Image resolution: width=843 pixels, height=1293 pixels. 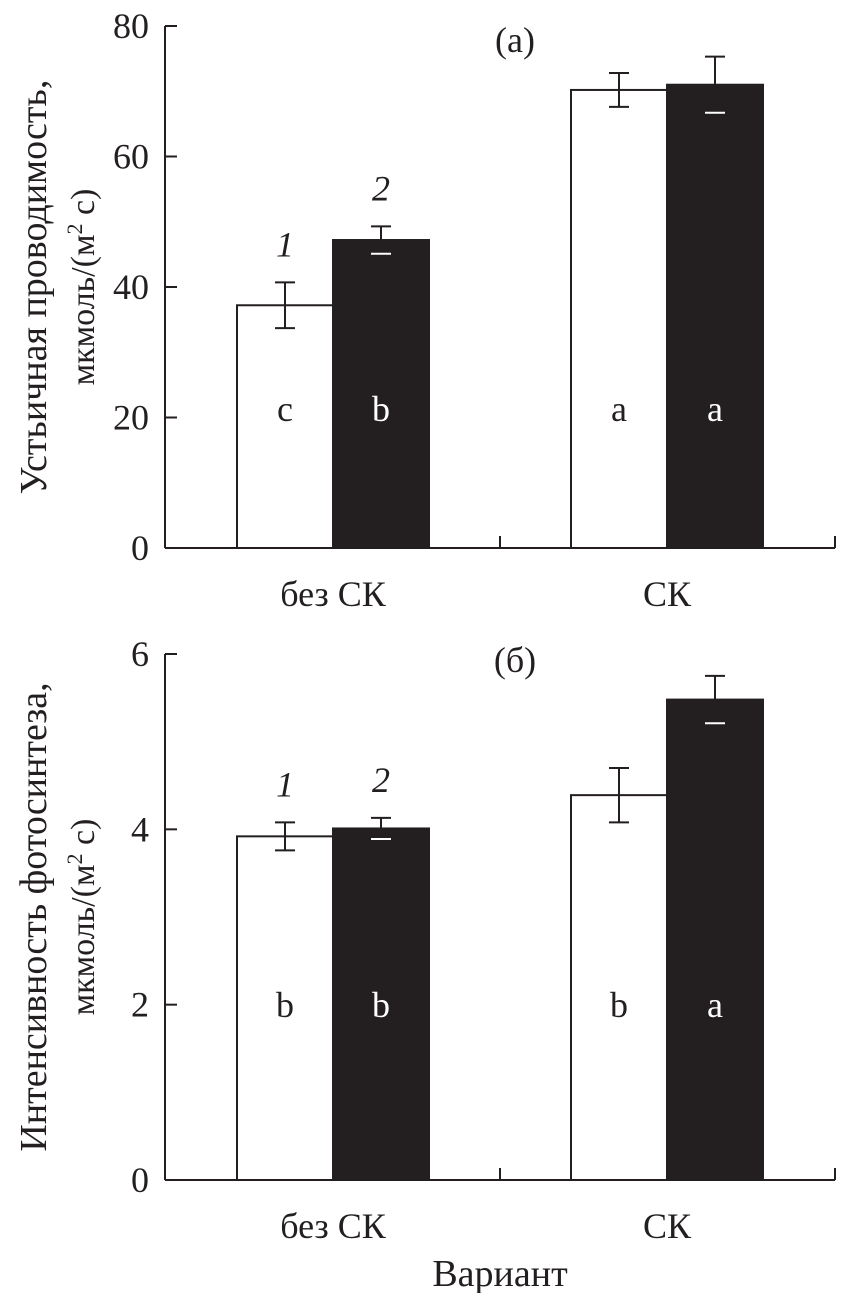 What do you see at coordinates (131, 157) in the screenshot?
I see `y-tick-label: 60` at bounding box center [131, 157].